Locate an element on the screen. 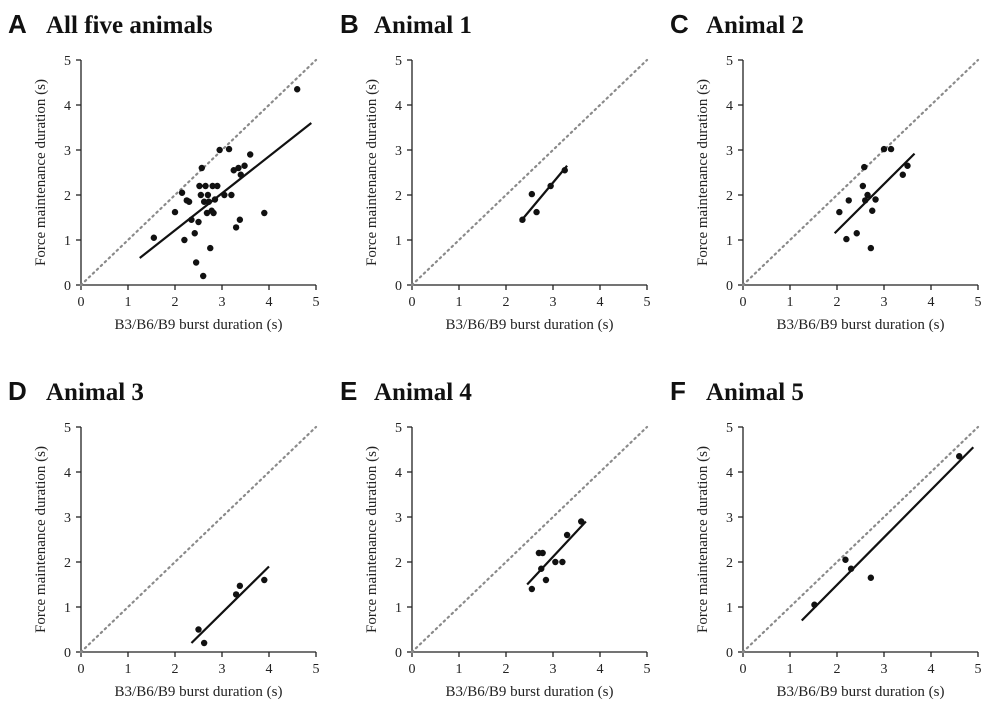 The image size is (982, 707). panel-f-x-label: B3/B6/B9 burst duration (s) is located at coordinates (861, 692).